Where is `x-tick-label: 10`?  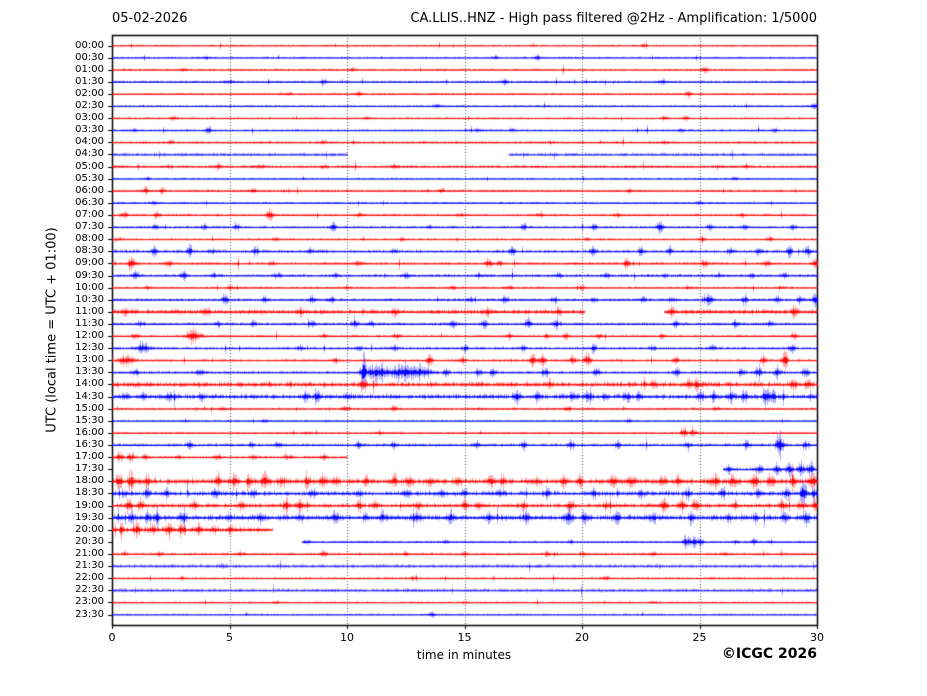 x-tick-label: 10 is located at coordinates (347, 637).